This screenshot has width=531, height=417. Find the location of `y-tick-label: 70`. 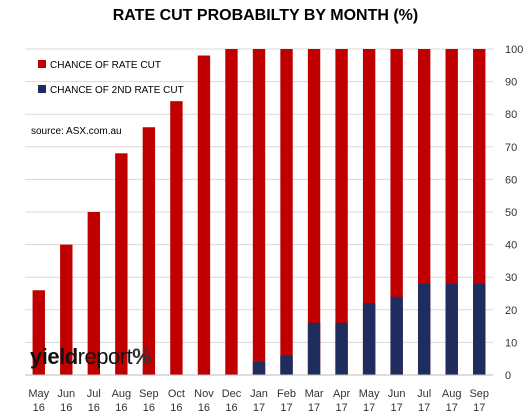

y-tick-label: 70 is located at coordinates (511, 148).